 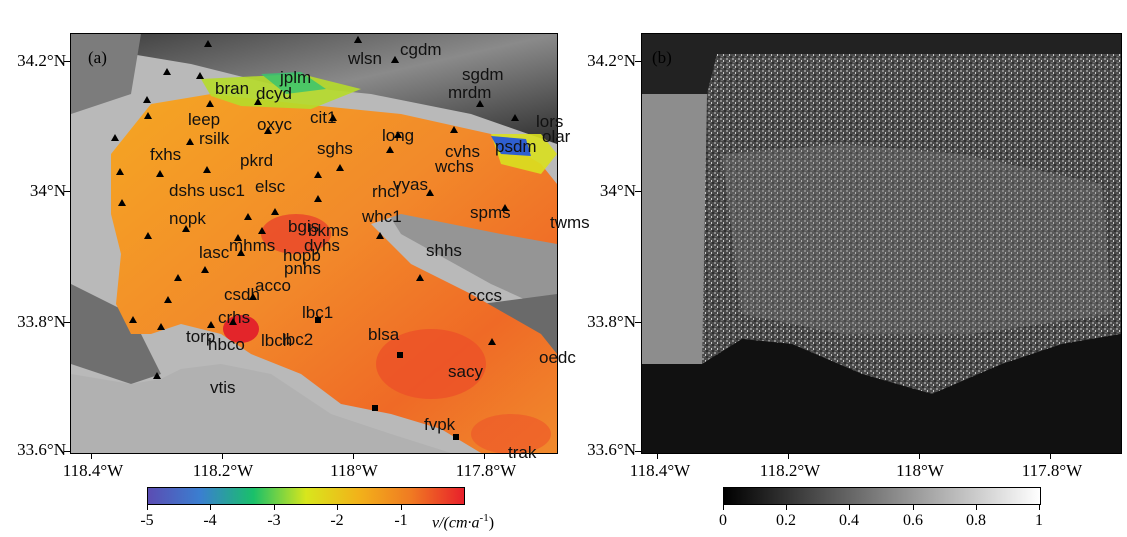 What do you see at coordinates (505, 207) in the screenshot?
I see `station-marker-twms` at bounding box center [505, 207].